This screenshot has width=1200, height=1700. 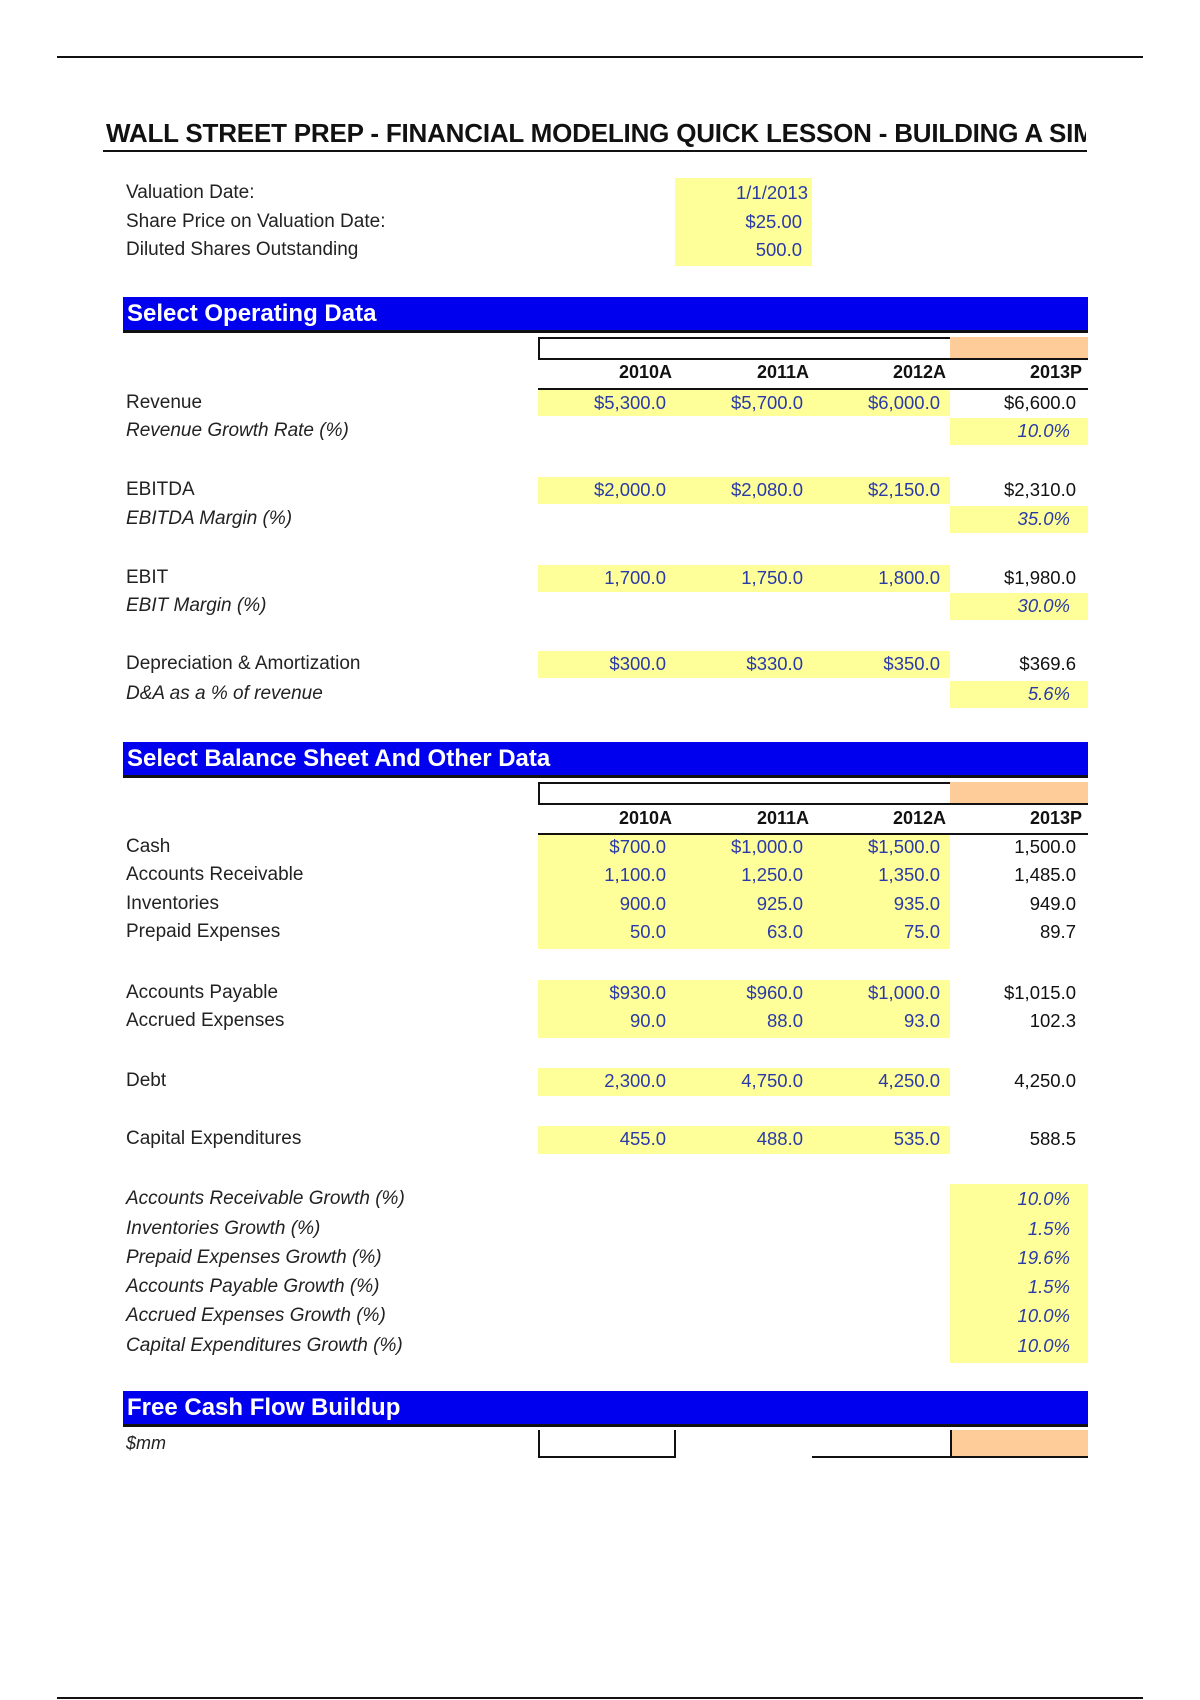 I want to click on balance-year-2012: 2012A, so click(x=919, y=818).